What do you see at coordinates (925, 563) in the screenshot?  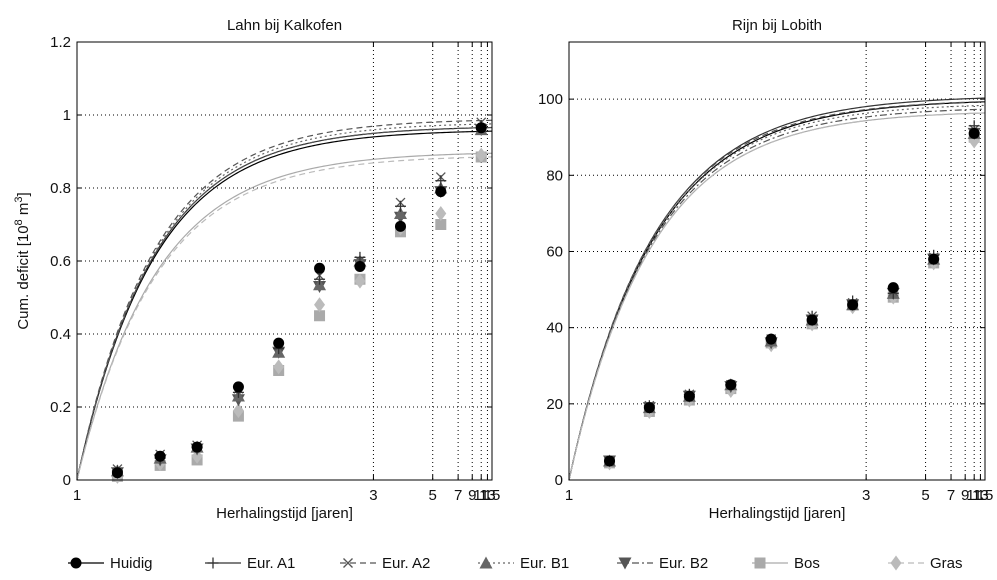 I see `legend-item: Gras` at bounding box center [925, 563].